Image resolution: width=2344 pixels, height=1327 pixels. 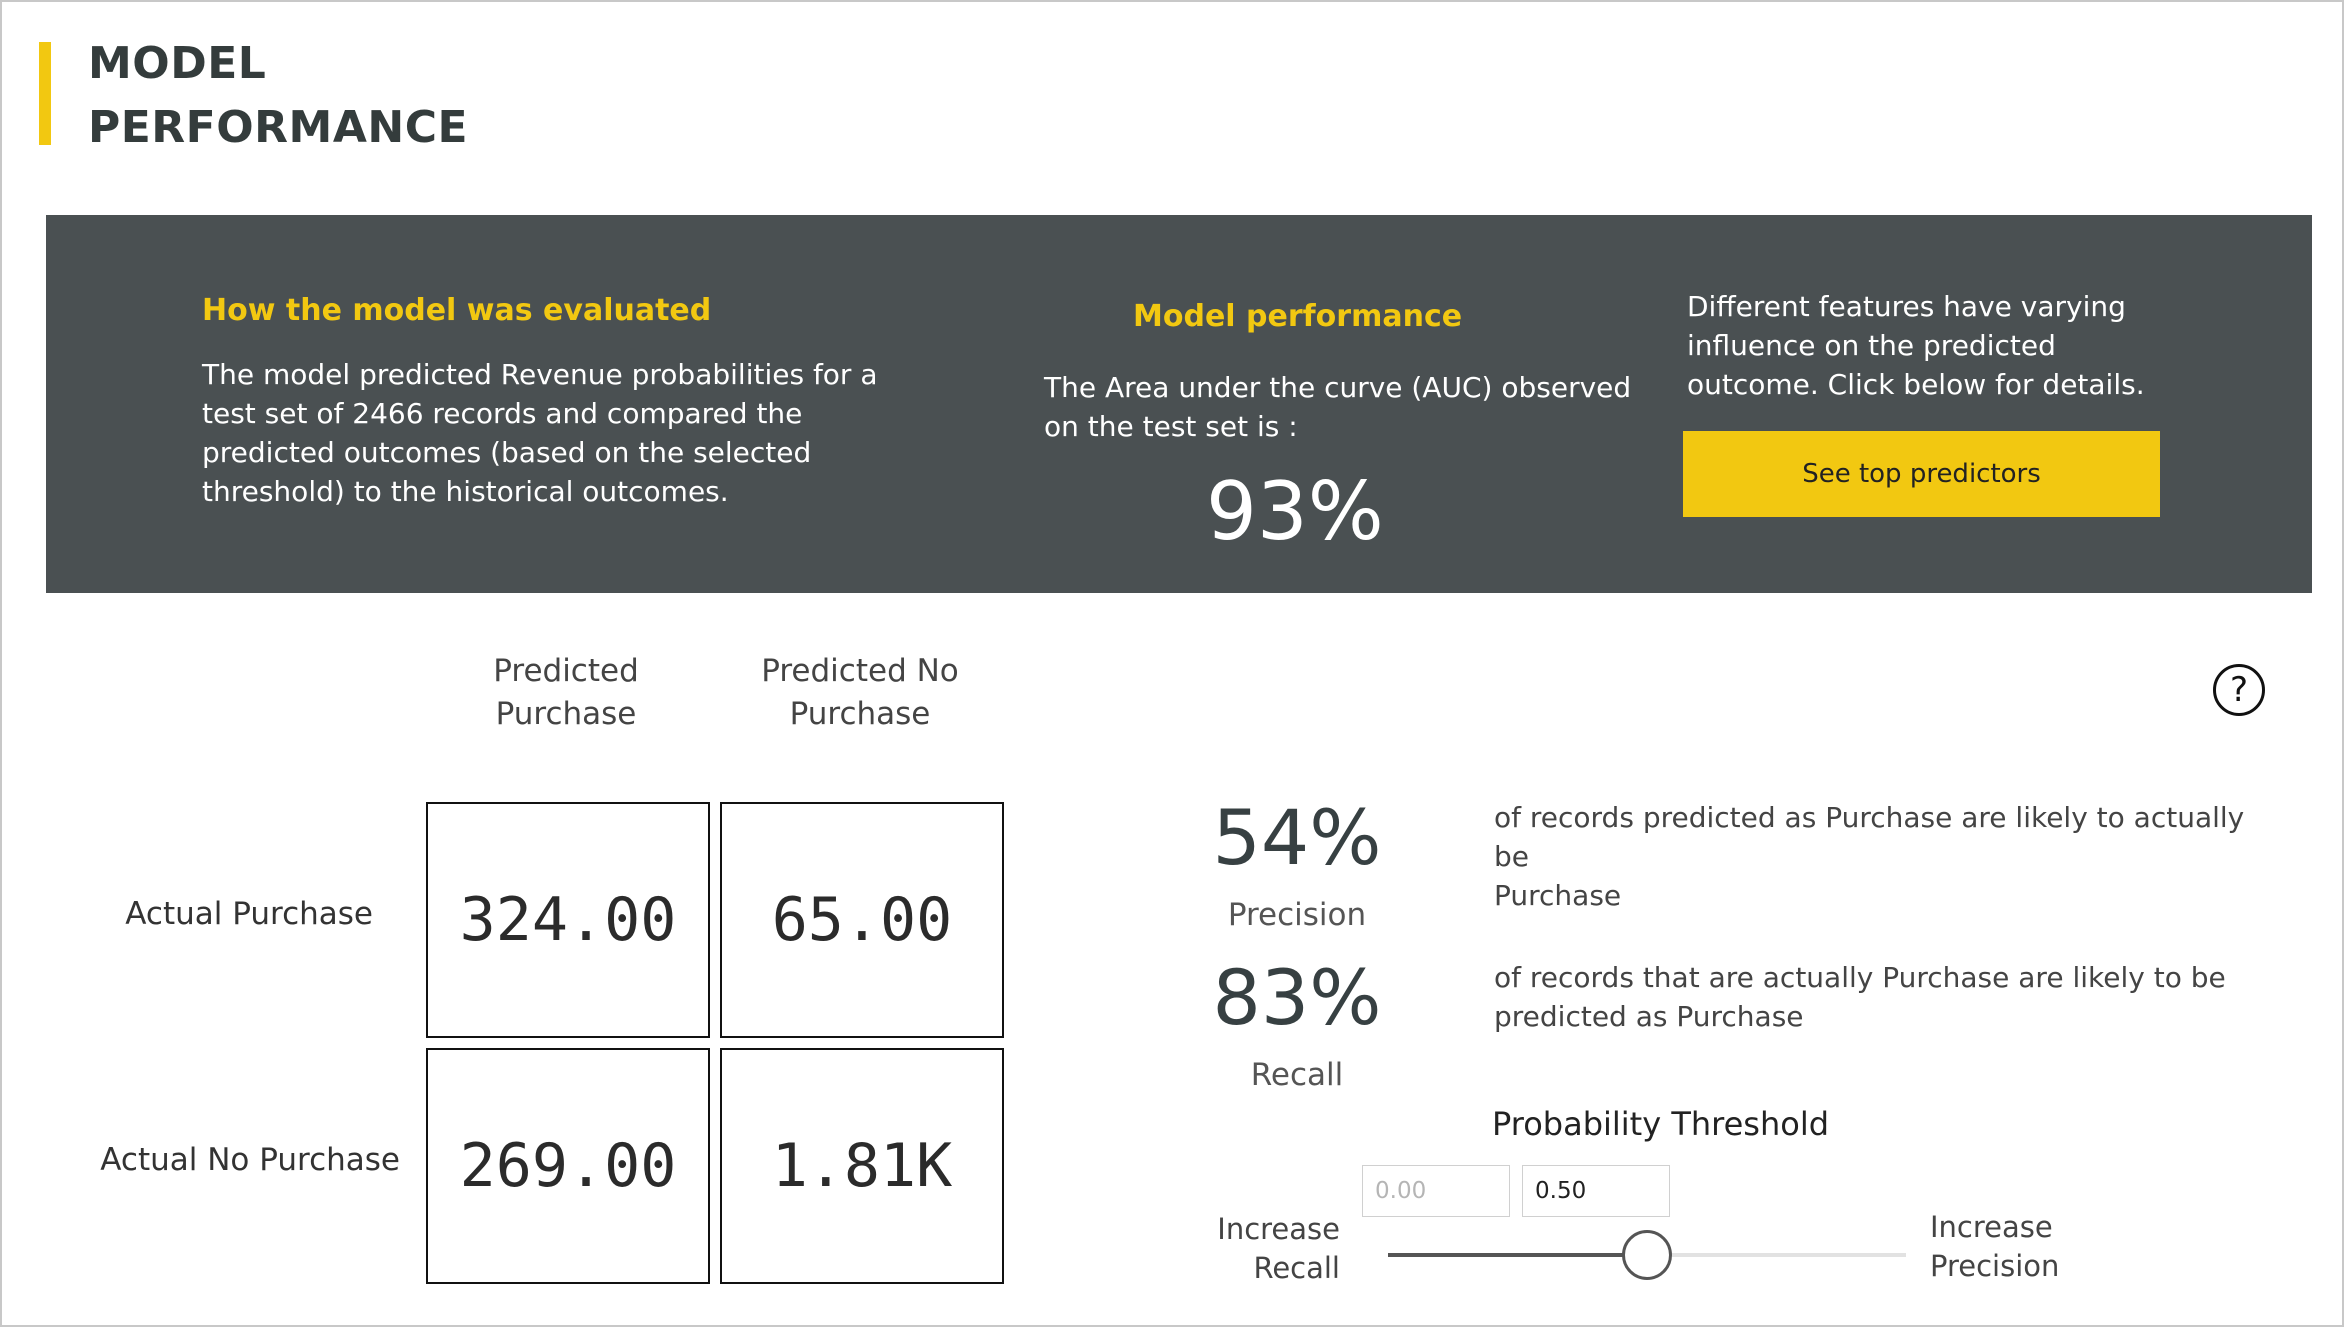 What do you see at coordinates (1649, 1016) in the screenshot?
I see `recall-description-line: predicted as Purchase` at bounding box center [1649, 1016].